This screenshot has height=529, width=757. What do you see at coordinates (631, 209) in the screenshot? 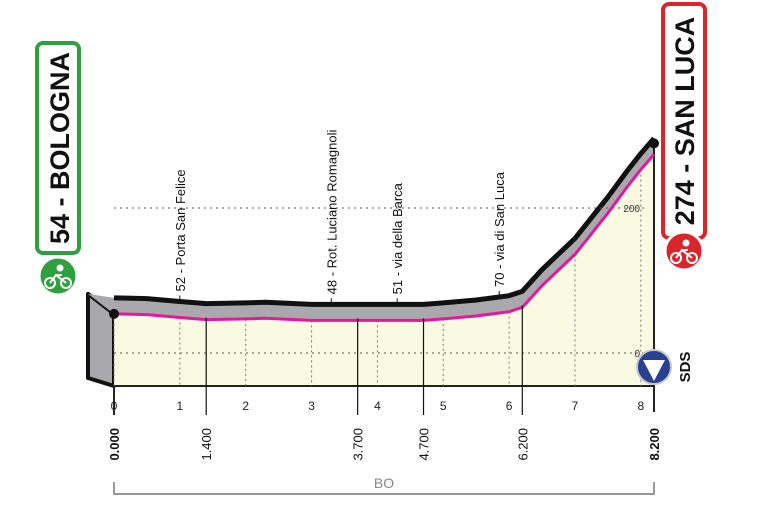
I see `elevation-tick-label: 200` at bounding box center [631, 209].